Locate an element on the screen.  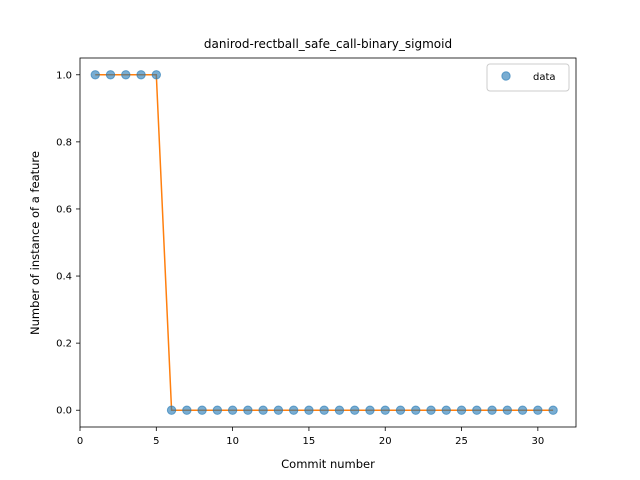
x-tick-label: 5 is located at coordinates (156, 441).